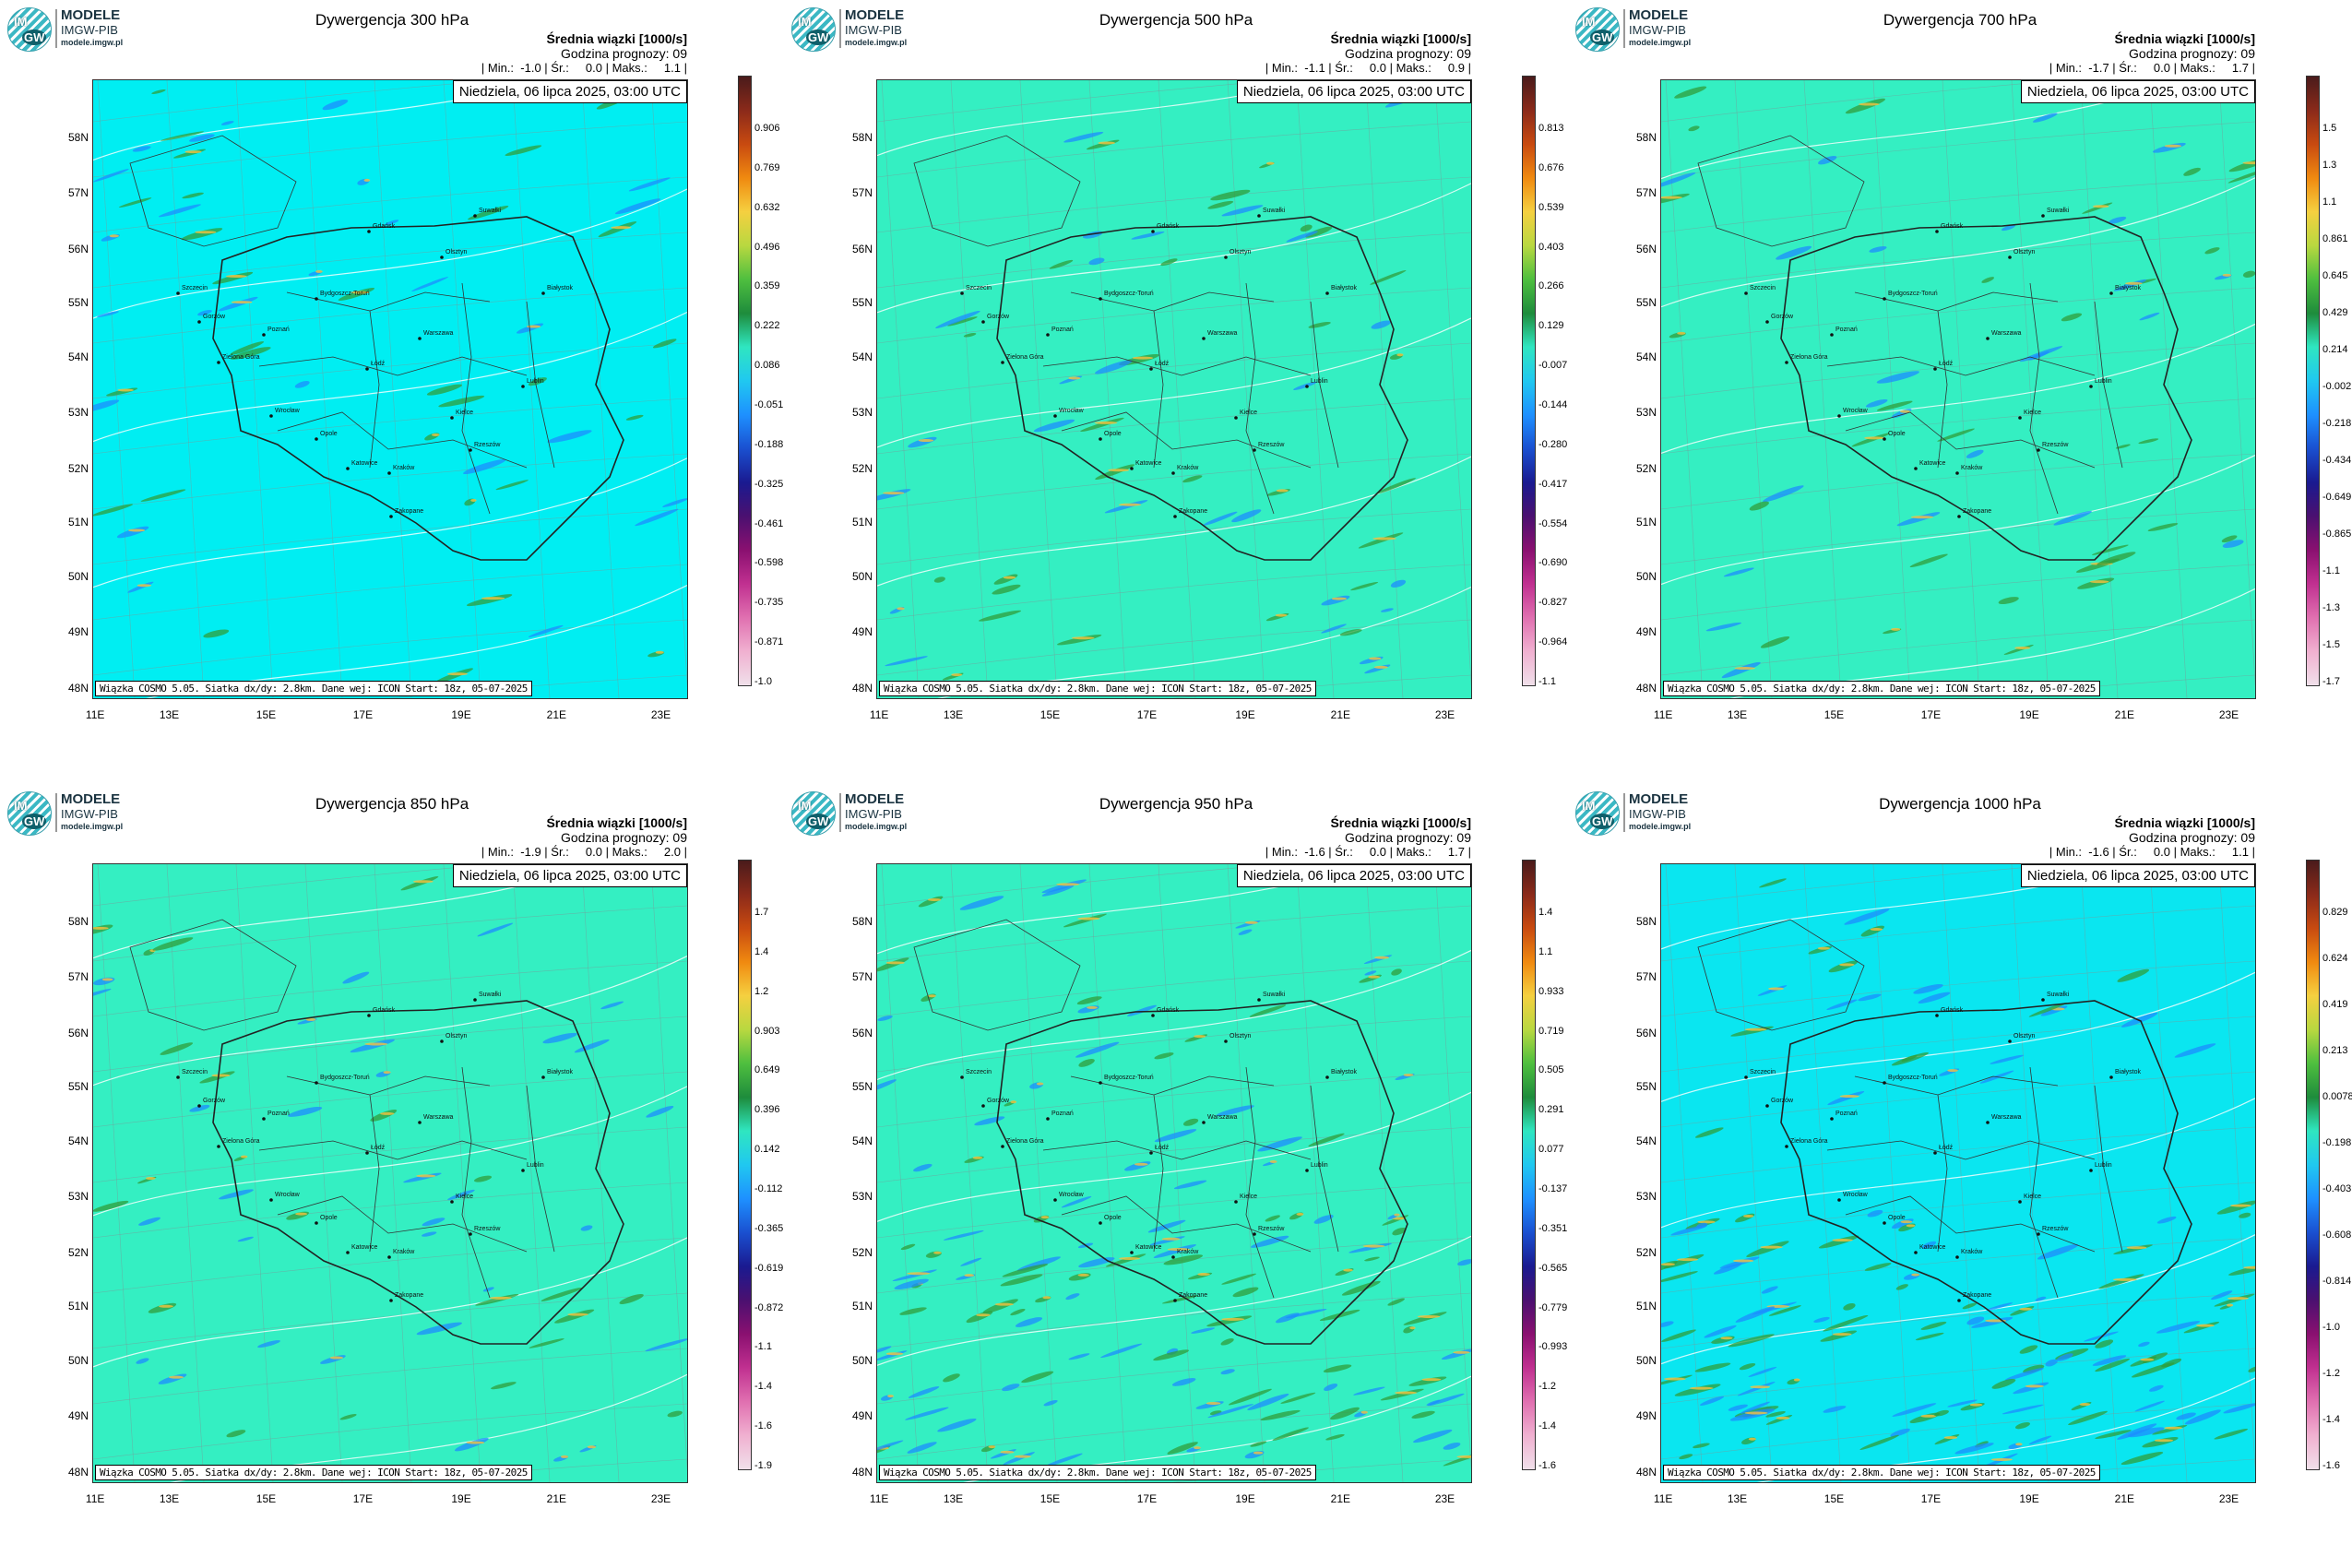  What do you see at coordinates (1553, 1268) in the screenshot?
I see `colorbar-label: -0.565` at bounding box center [1553, 1268].